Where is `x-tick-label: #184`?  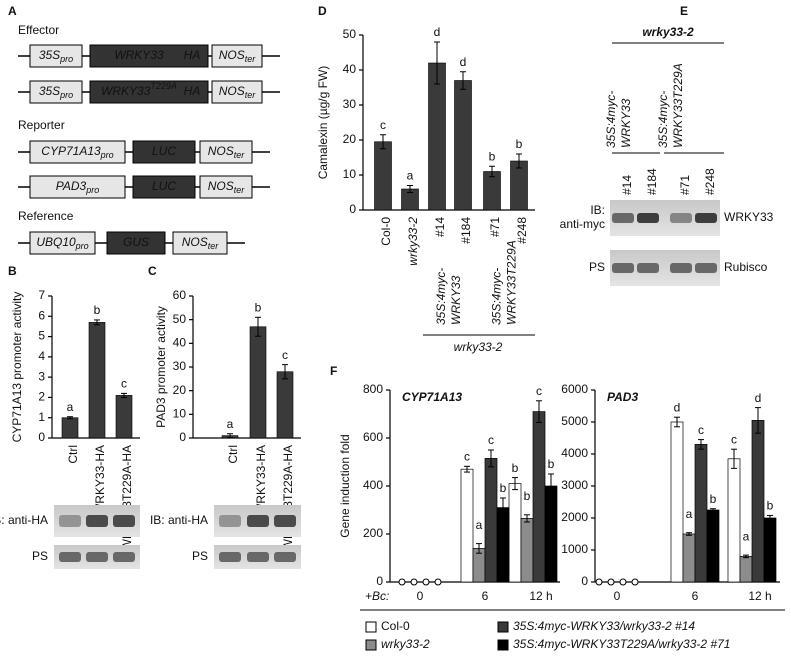 x-tick-label: #184 is located at coordinates (466, 230).